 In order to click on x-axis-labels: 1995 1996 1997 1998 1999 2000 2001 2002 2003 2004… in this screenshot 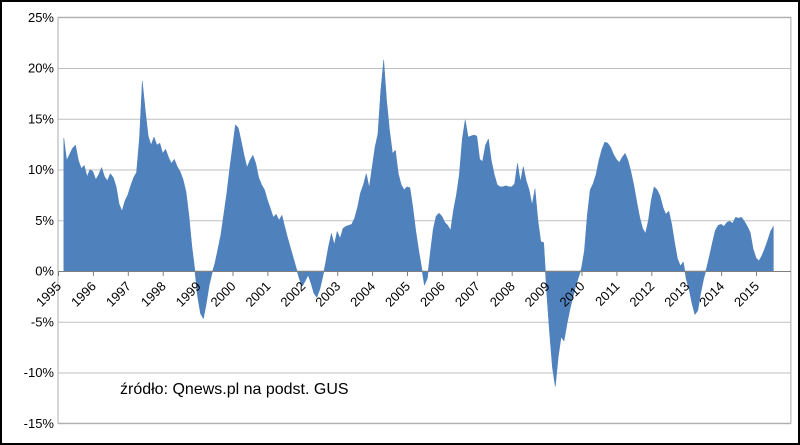, I will do `click(397, 294)`.